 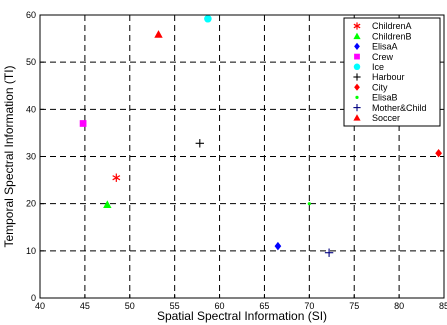 What do you see at coordinates (31, 157) in the screenshot?
I see `y-tick-label: 30` at bounding box center [31, 157].